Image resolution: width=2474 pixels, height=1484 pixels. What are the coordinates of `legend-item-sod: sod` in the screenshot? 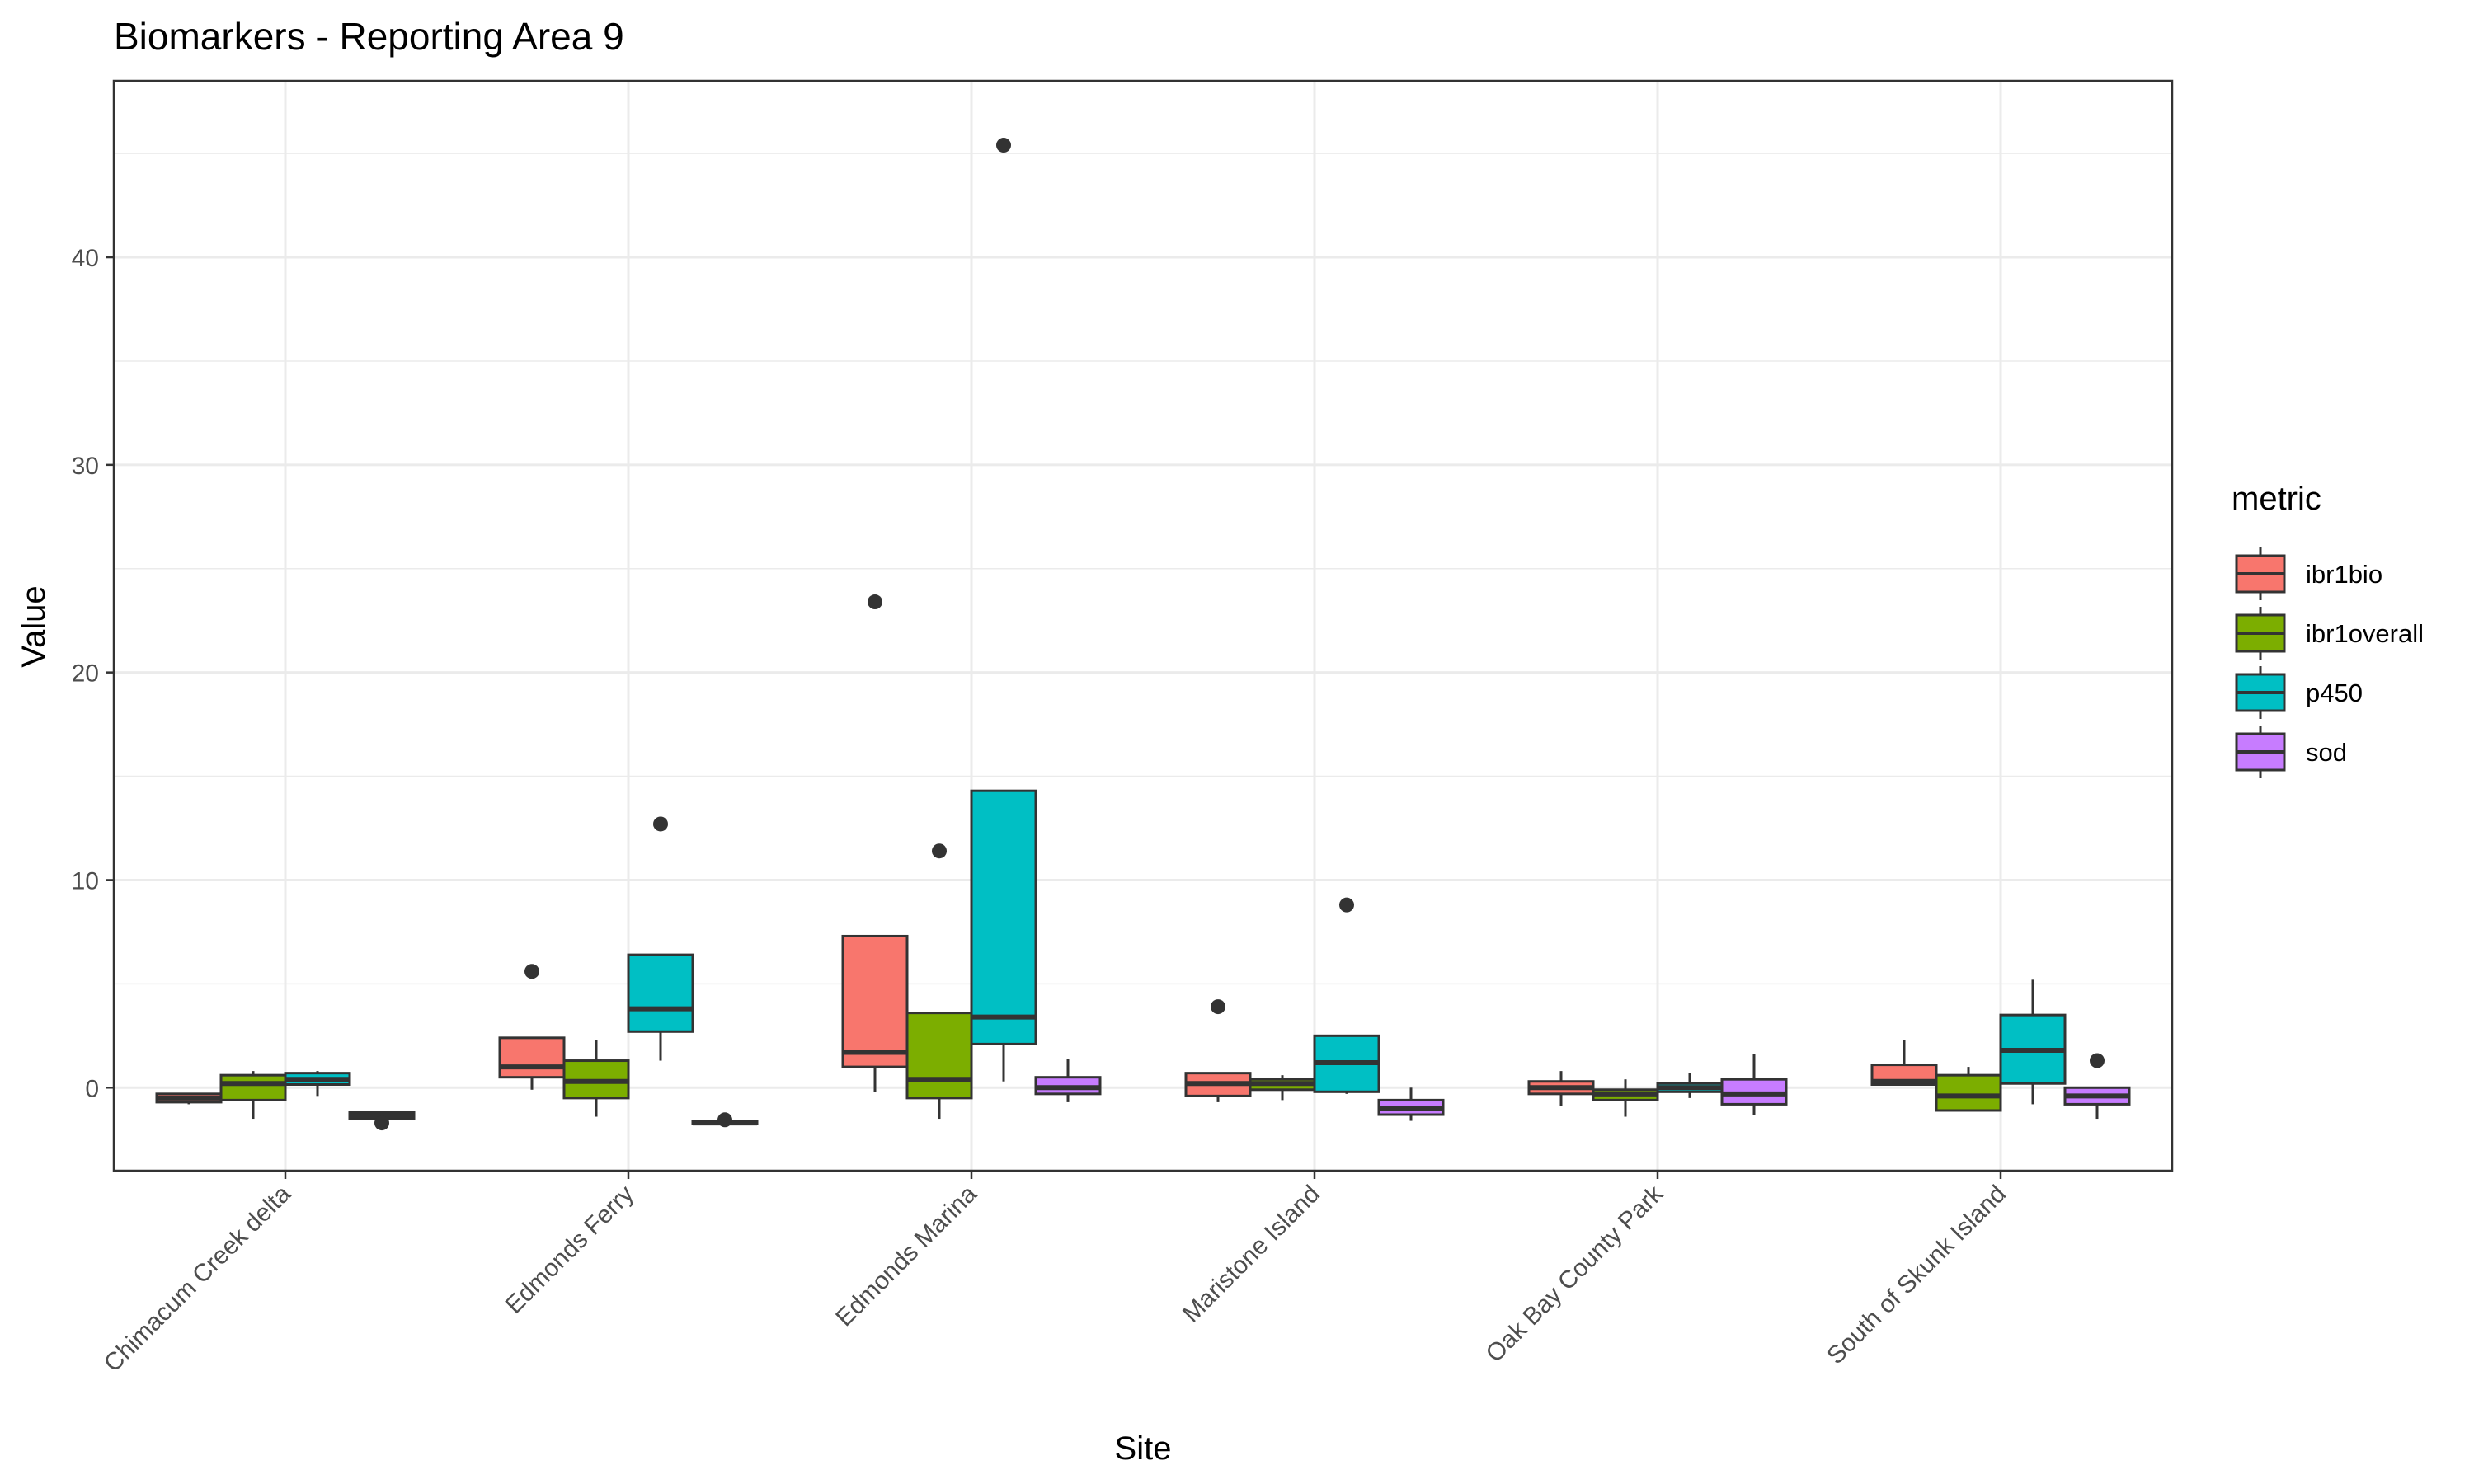 It's located at (2291, 752).